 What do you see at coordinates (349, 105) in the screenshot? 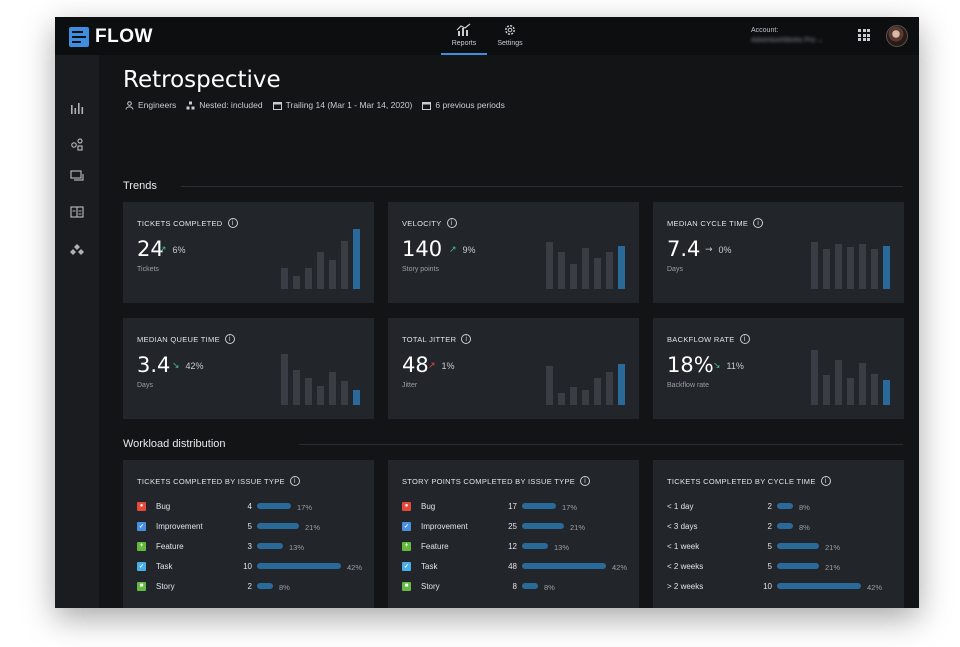
I see `filter-date-range-label: Trailing 14 (Mar 1 - Mar 14, 2020)` at bounding box center [349, 105].